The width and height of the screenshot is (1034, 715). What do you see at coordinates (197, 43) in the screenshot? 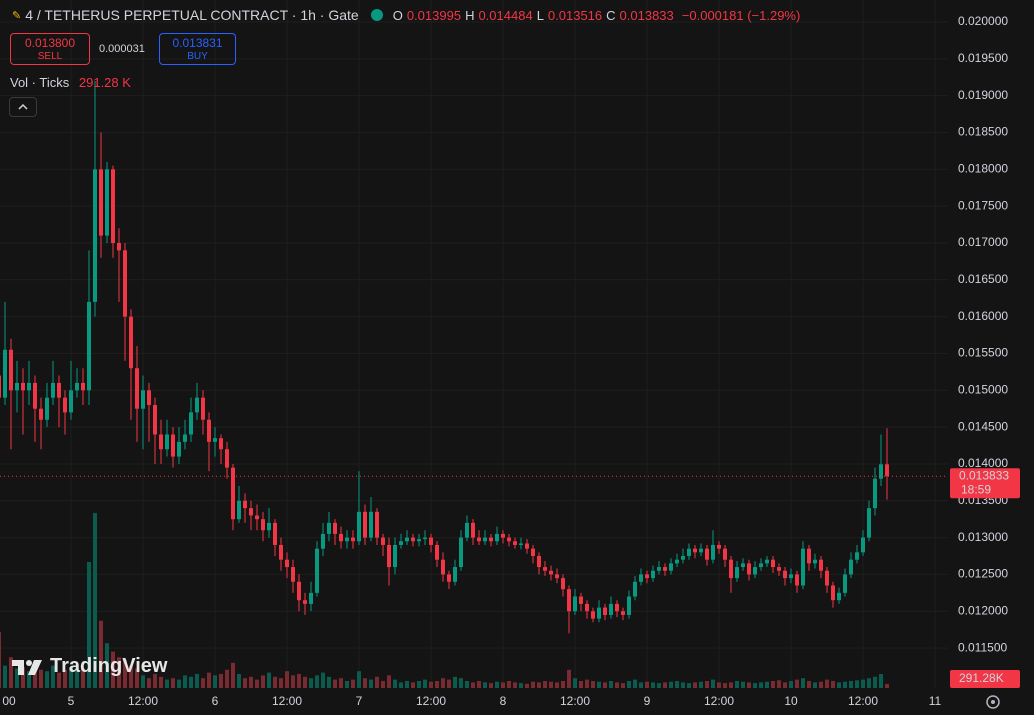
I see `buy-price: 0.013831` at bounding box center [197, 43].